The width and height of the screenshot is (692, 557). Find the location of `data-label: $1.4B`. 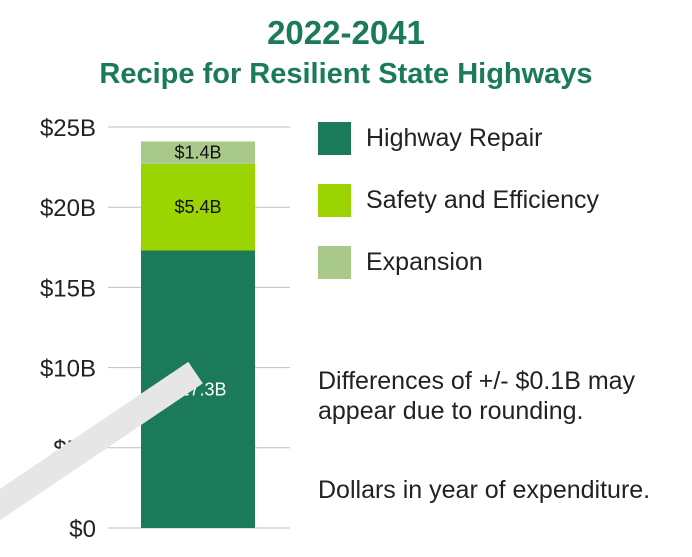

data-label: $1.4B is located at coordinates (197, 153).